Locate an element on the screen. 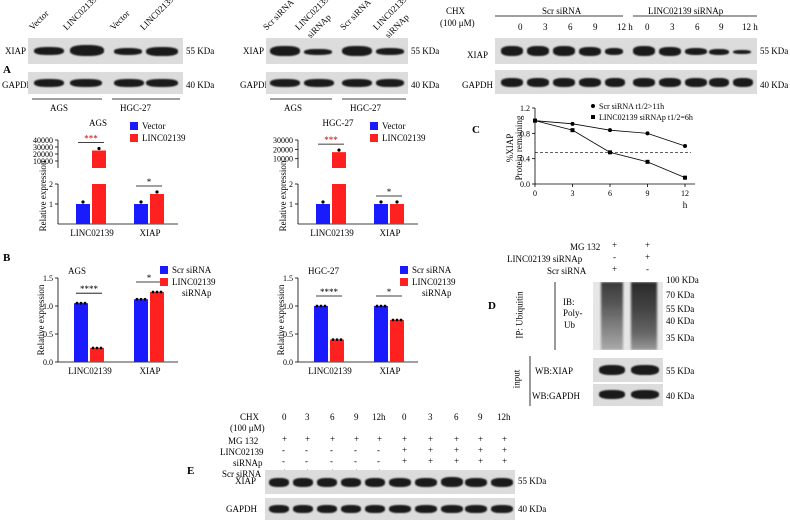 Image resolution: width=790 pixels, height=522 pixels. y-tick-label: 1 is located at coordinates (291, 204).